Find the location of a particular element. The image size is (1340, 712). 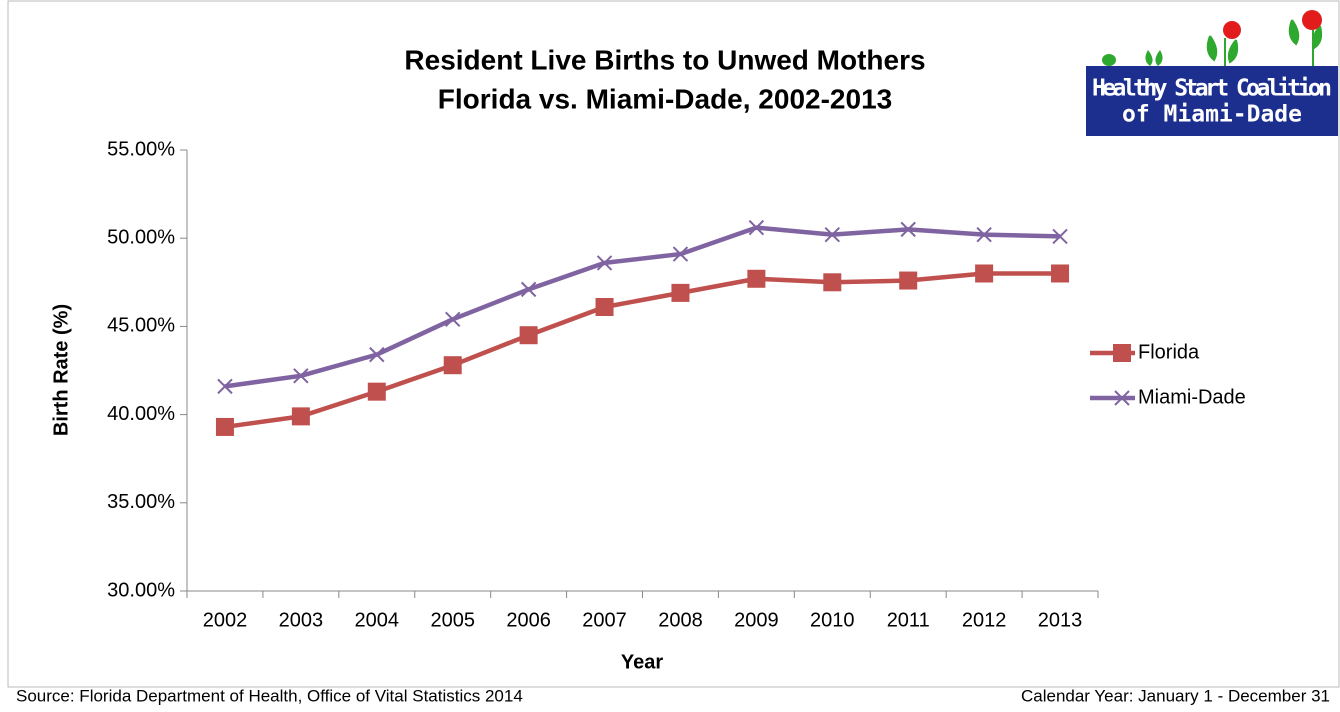

logo-box is located at coordinates (1212, 101).